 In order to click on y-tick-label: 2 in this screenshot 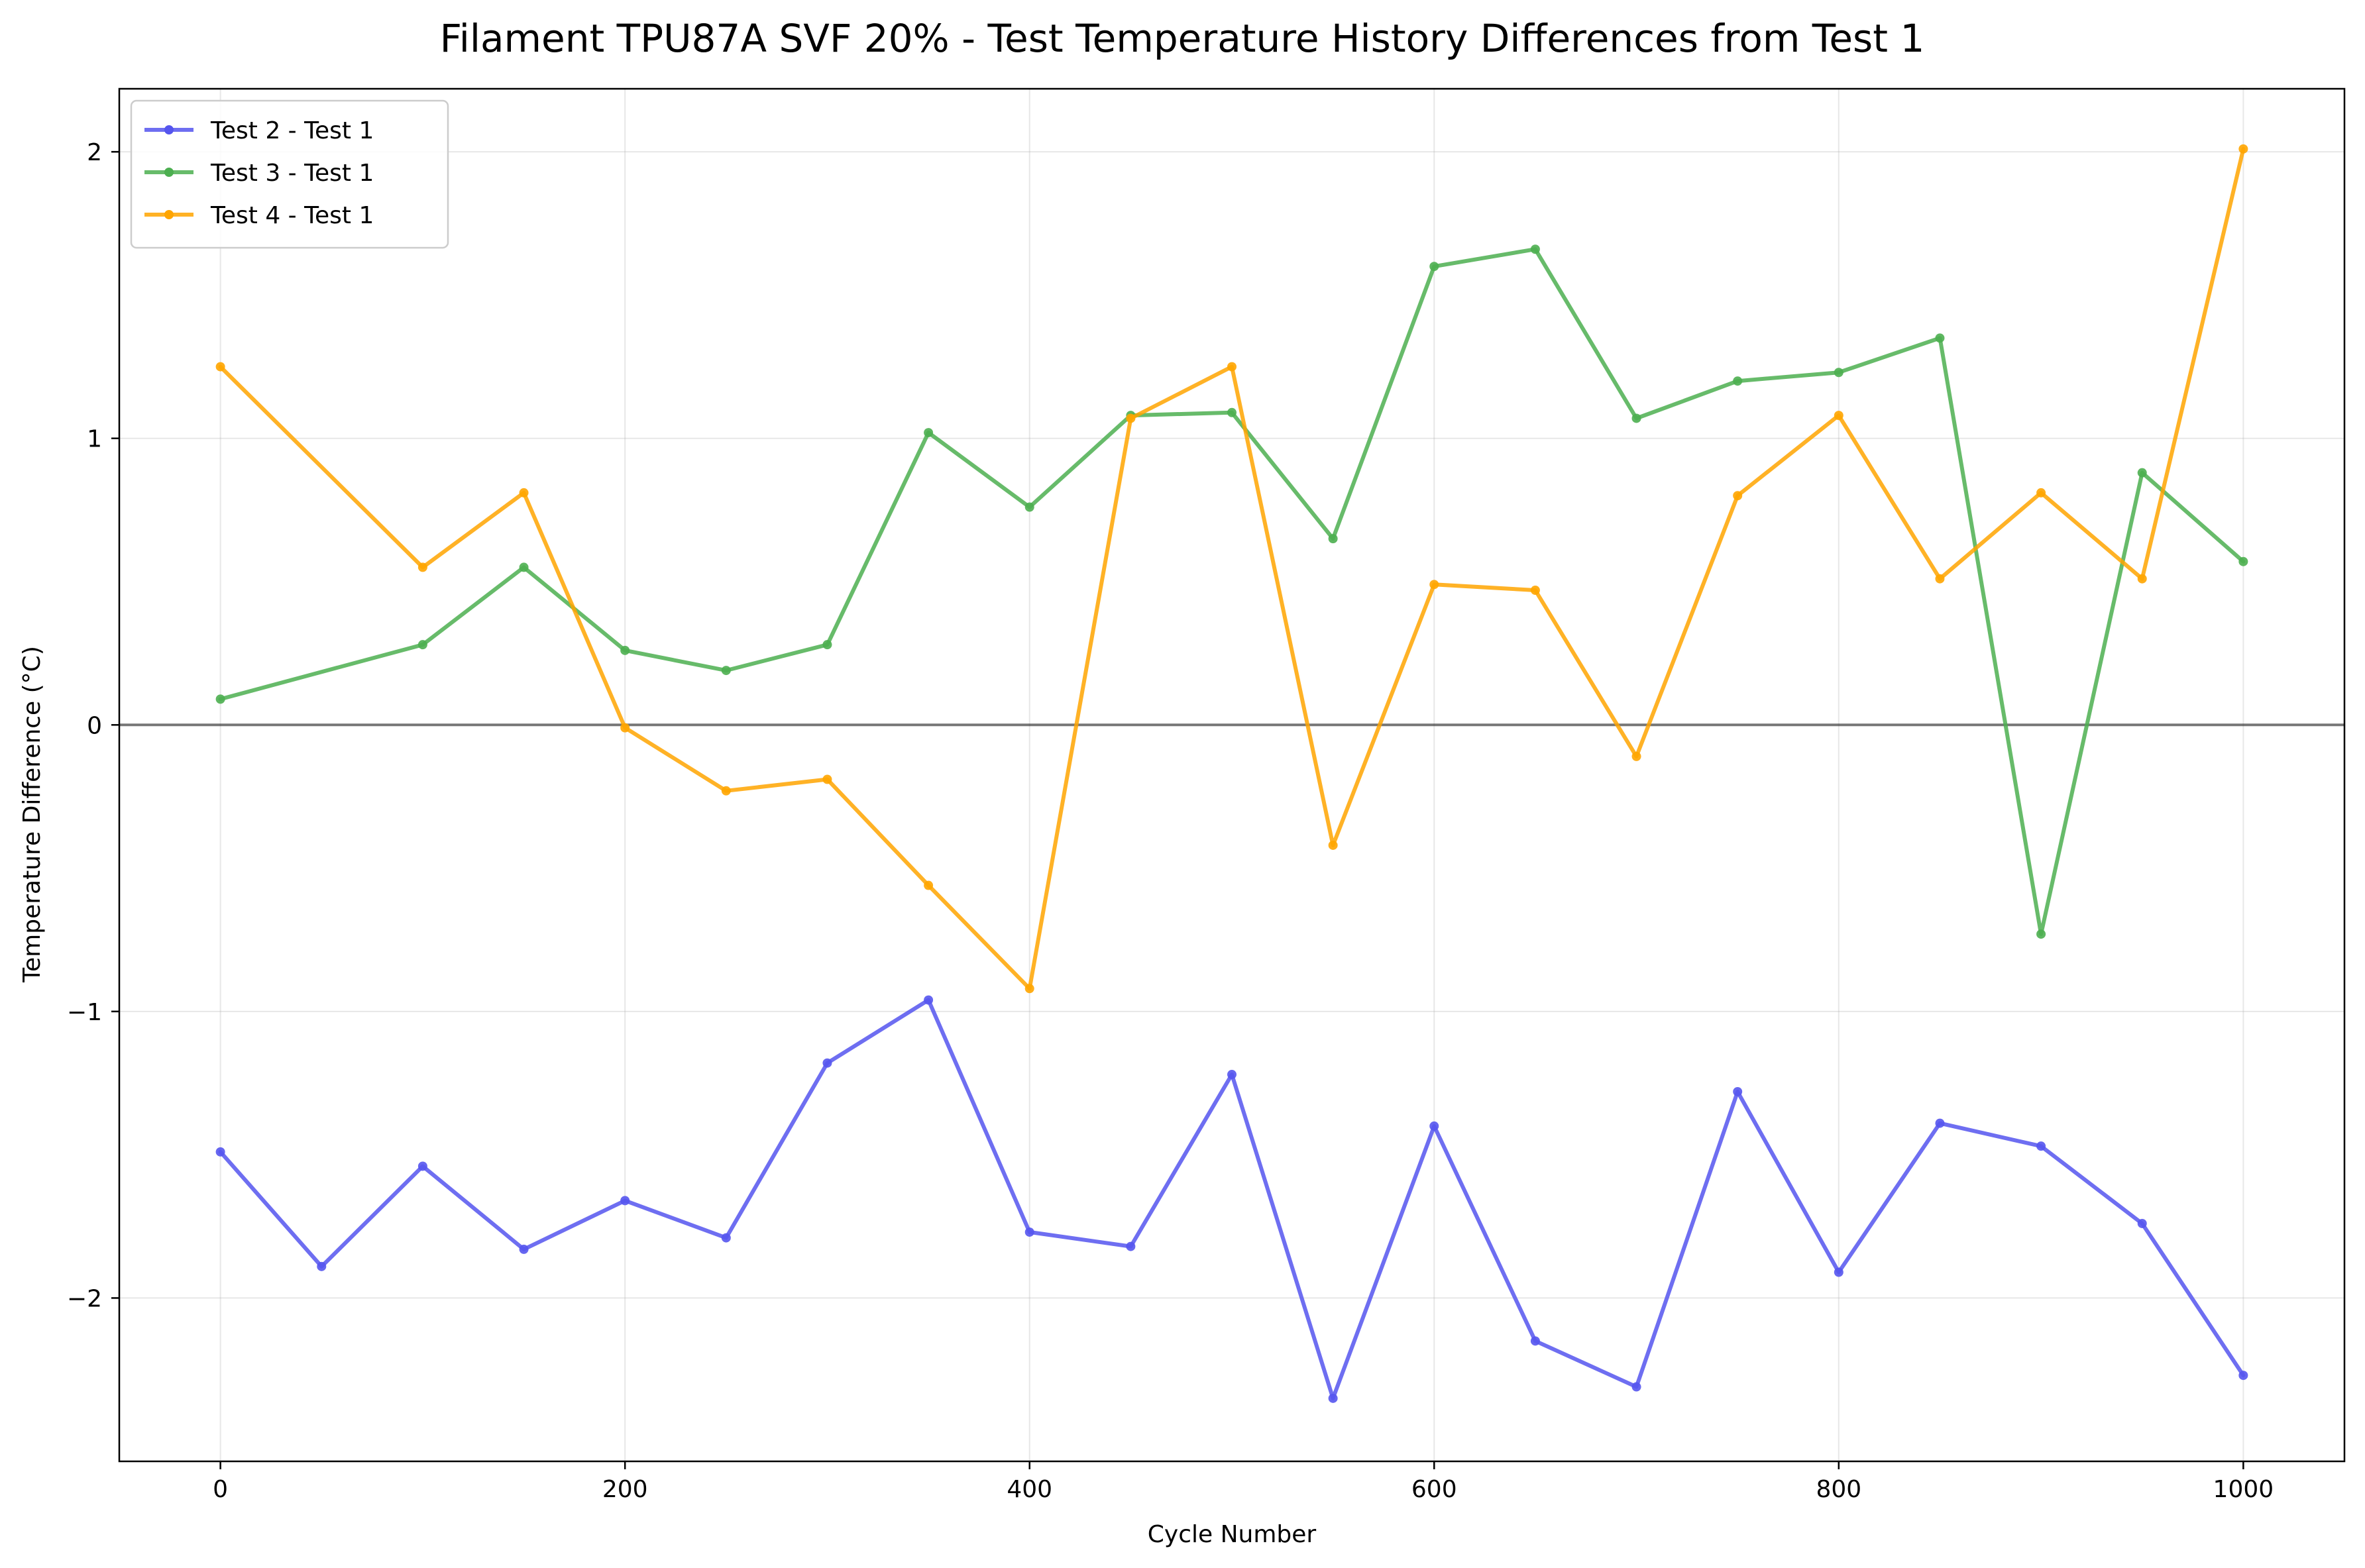, I will do `click(94, 152)`.